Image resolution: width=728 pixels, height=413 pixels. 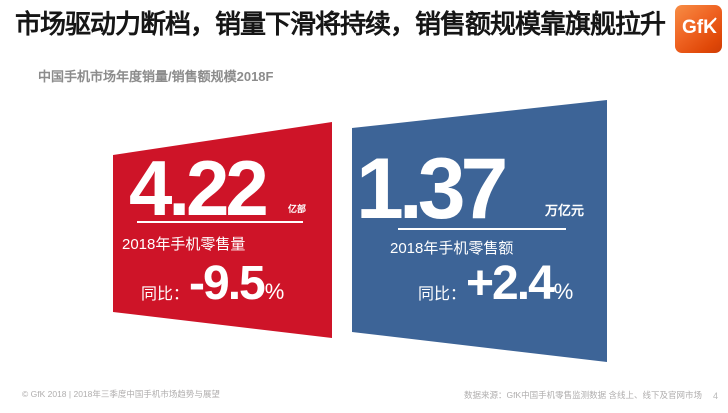 I want to click on footer-source: 数据来源：GfK中国手机零售监测数据 含线上、线下及官网市场, so click(x=582, y=395).